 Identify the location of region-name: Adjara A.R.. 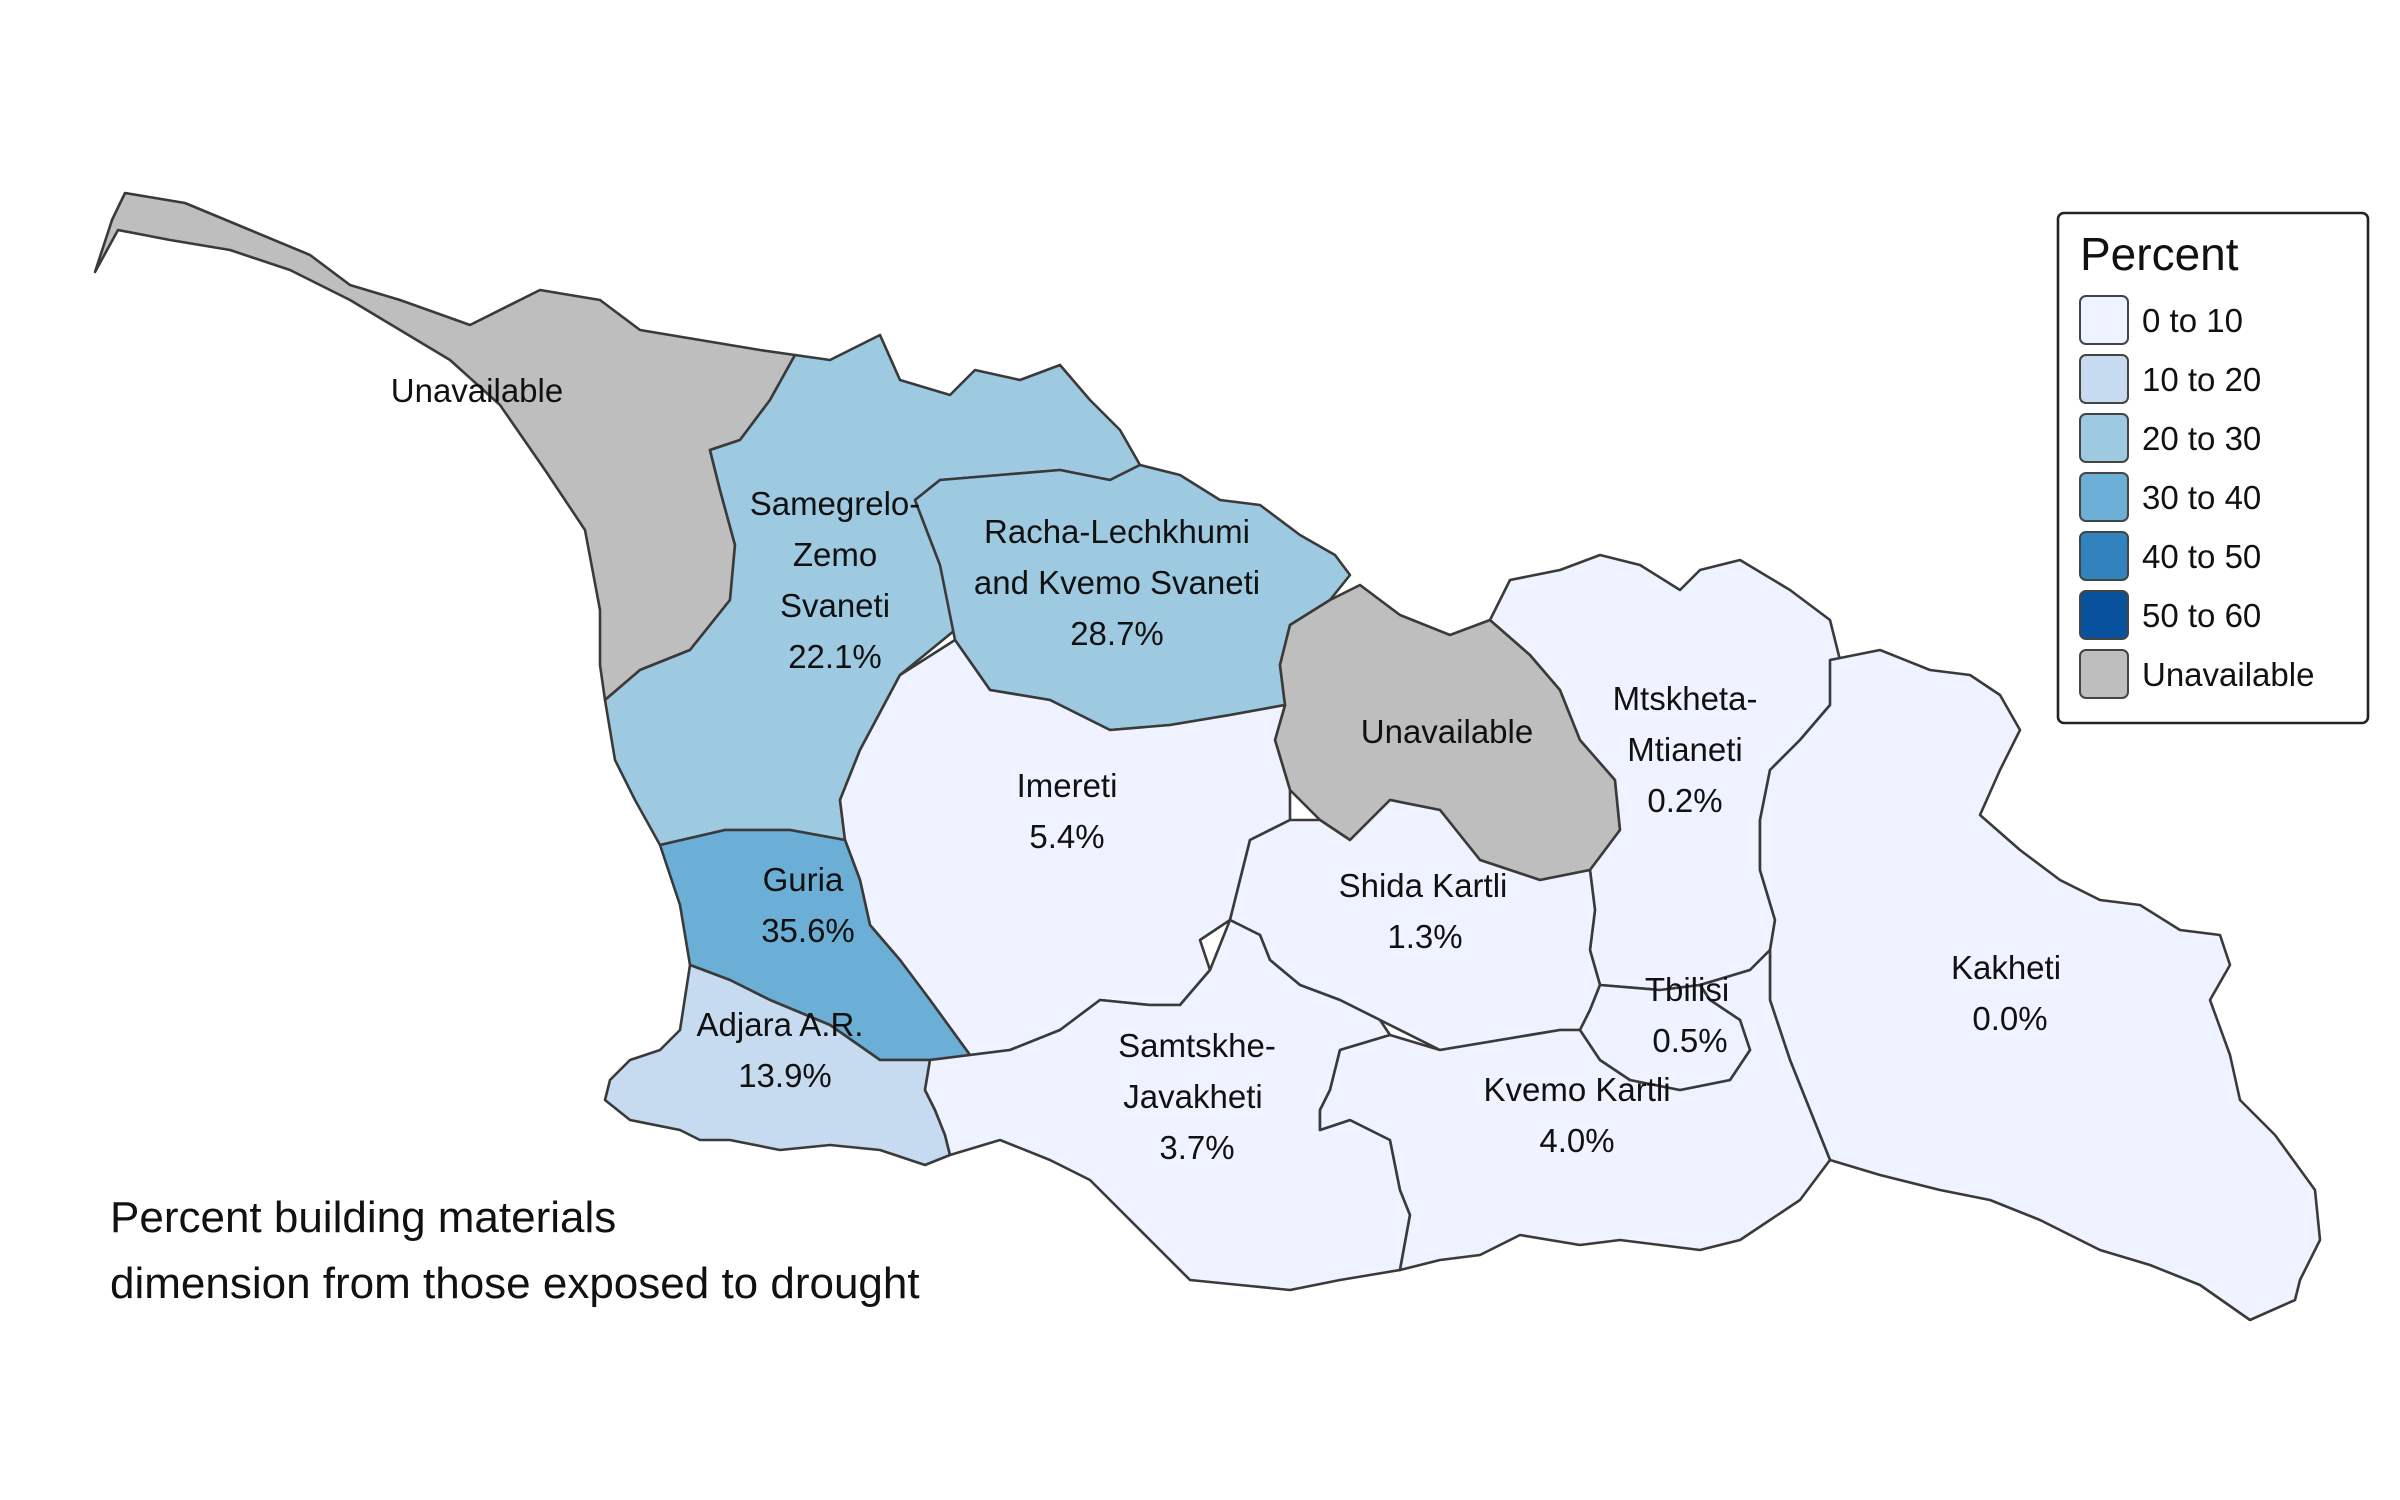
(780, 1024).